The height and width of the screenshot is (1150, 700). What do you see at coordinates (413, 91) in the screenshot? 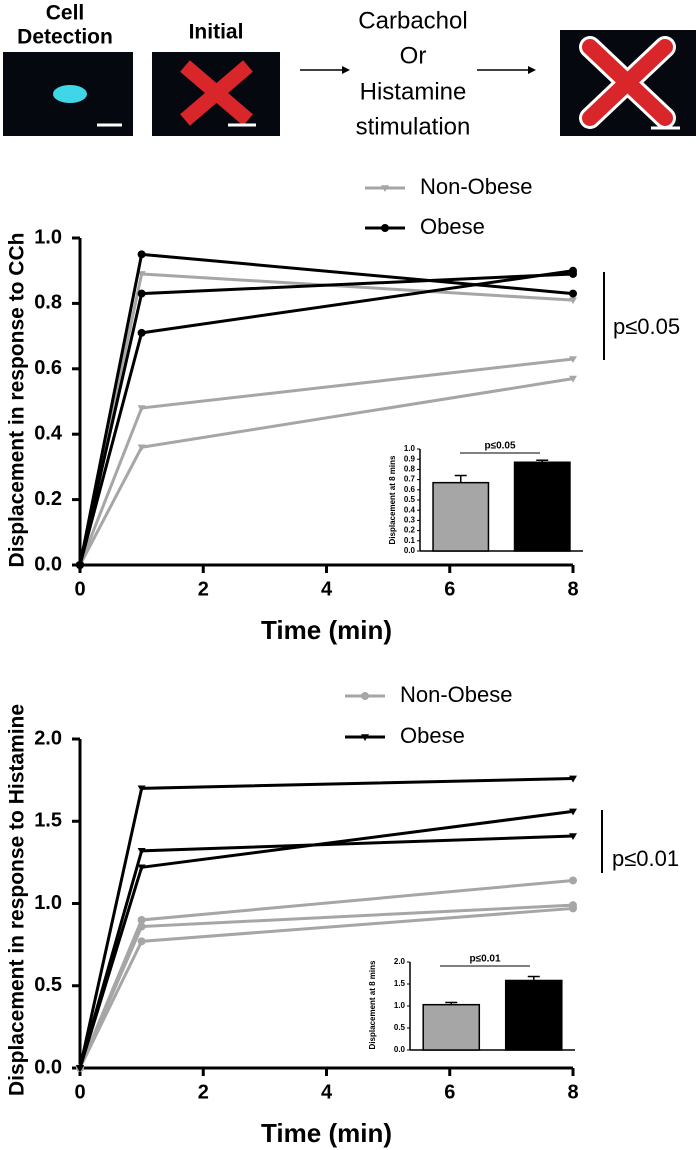
I see `step-label: Histamine` at bounding box center [413, 91].